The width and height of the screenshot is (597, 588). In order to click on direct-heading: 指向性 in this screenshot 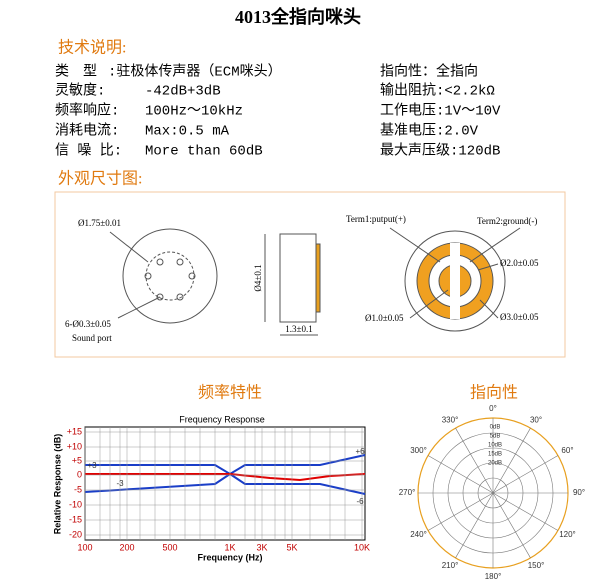, I will do `click(494, 393)`.